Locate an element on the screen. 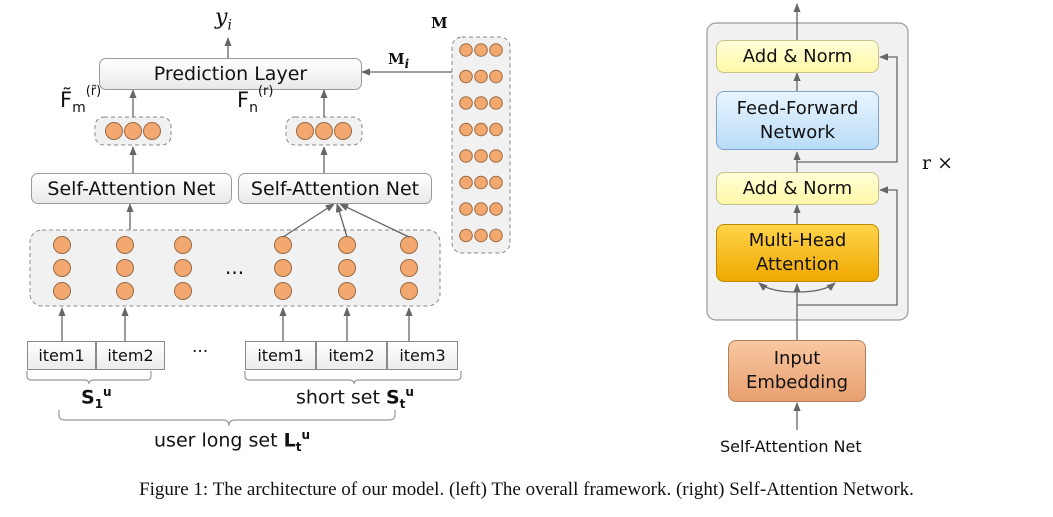  feature-long-label: F̃m(r̃) is located at coordinates (81, 100).